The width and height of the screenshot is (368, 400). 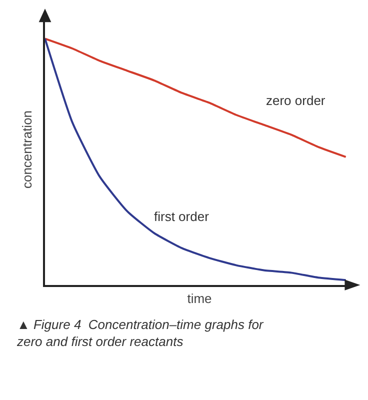 I want to click on y-axis-title: concentration, so click(x=27, y=149).